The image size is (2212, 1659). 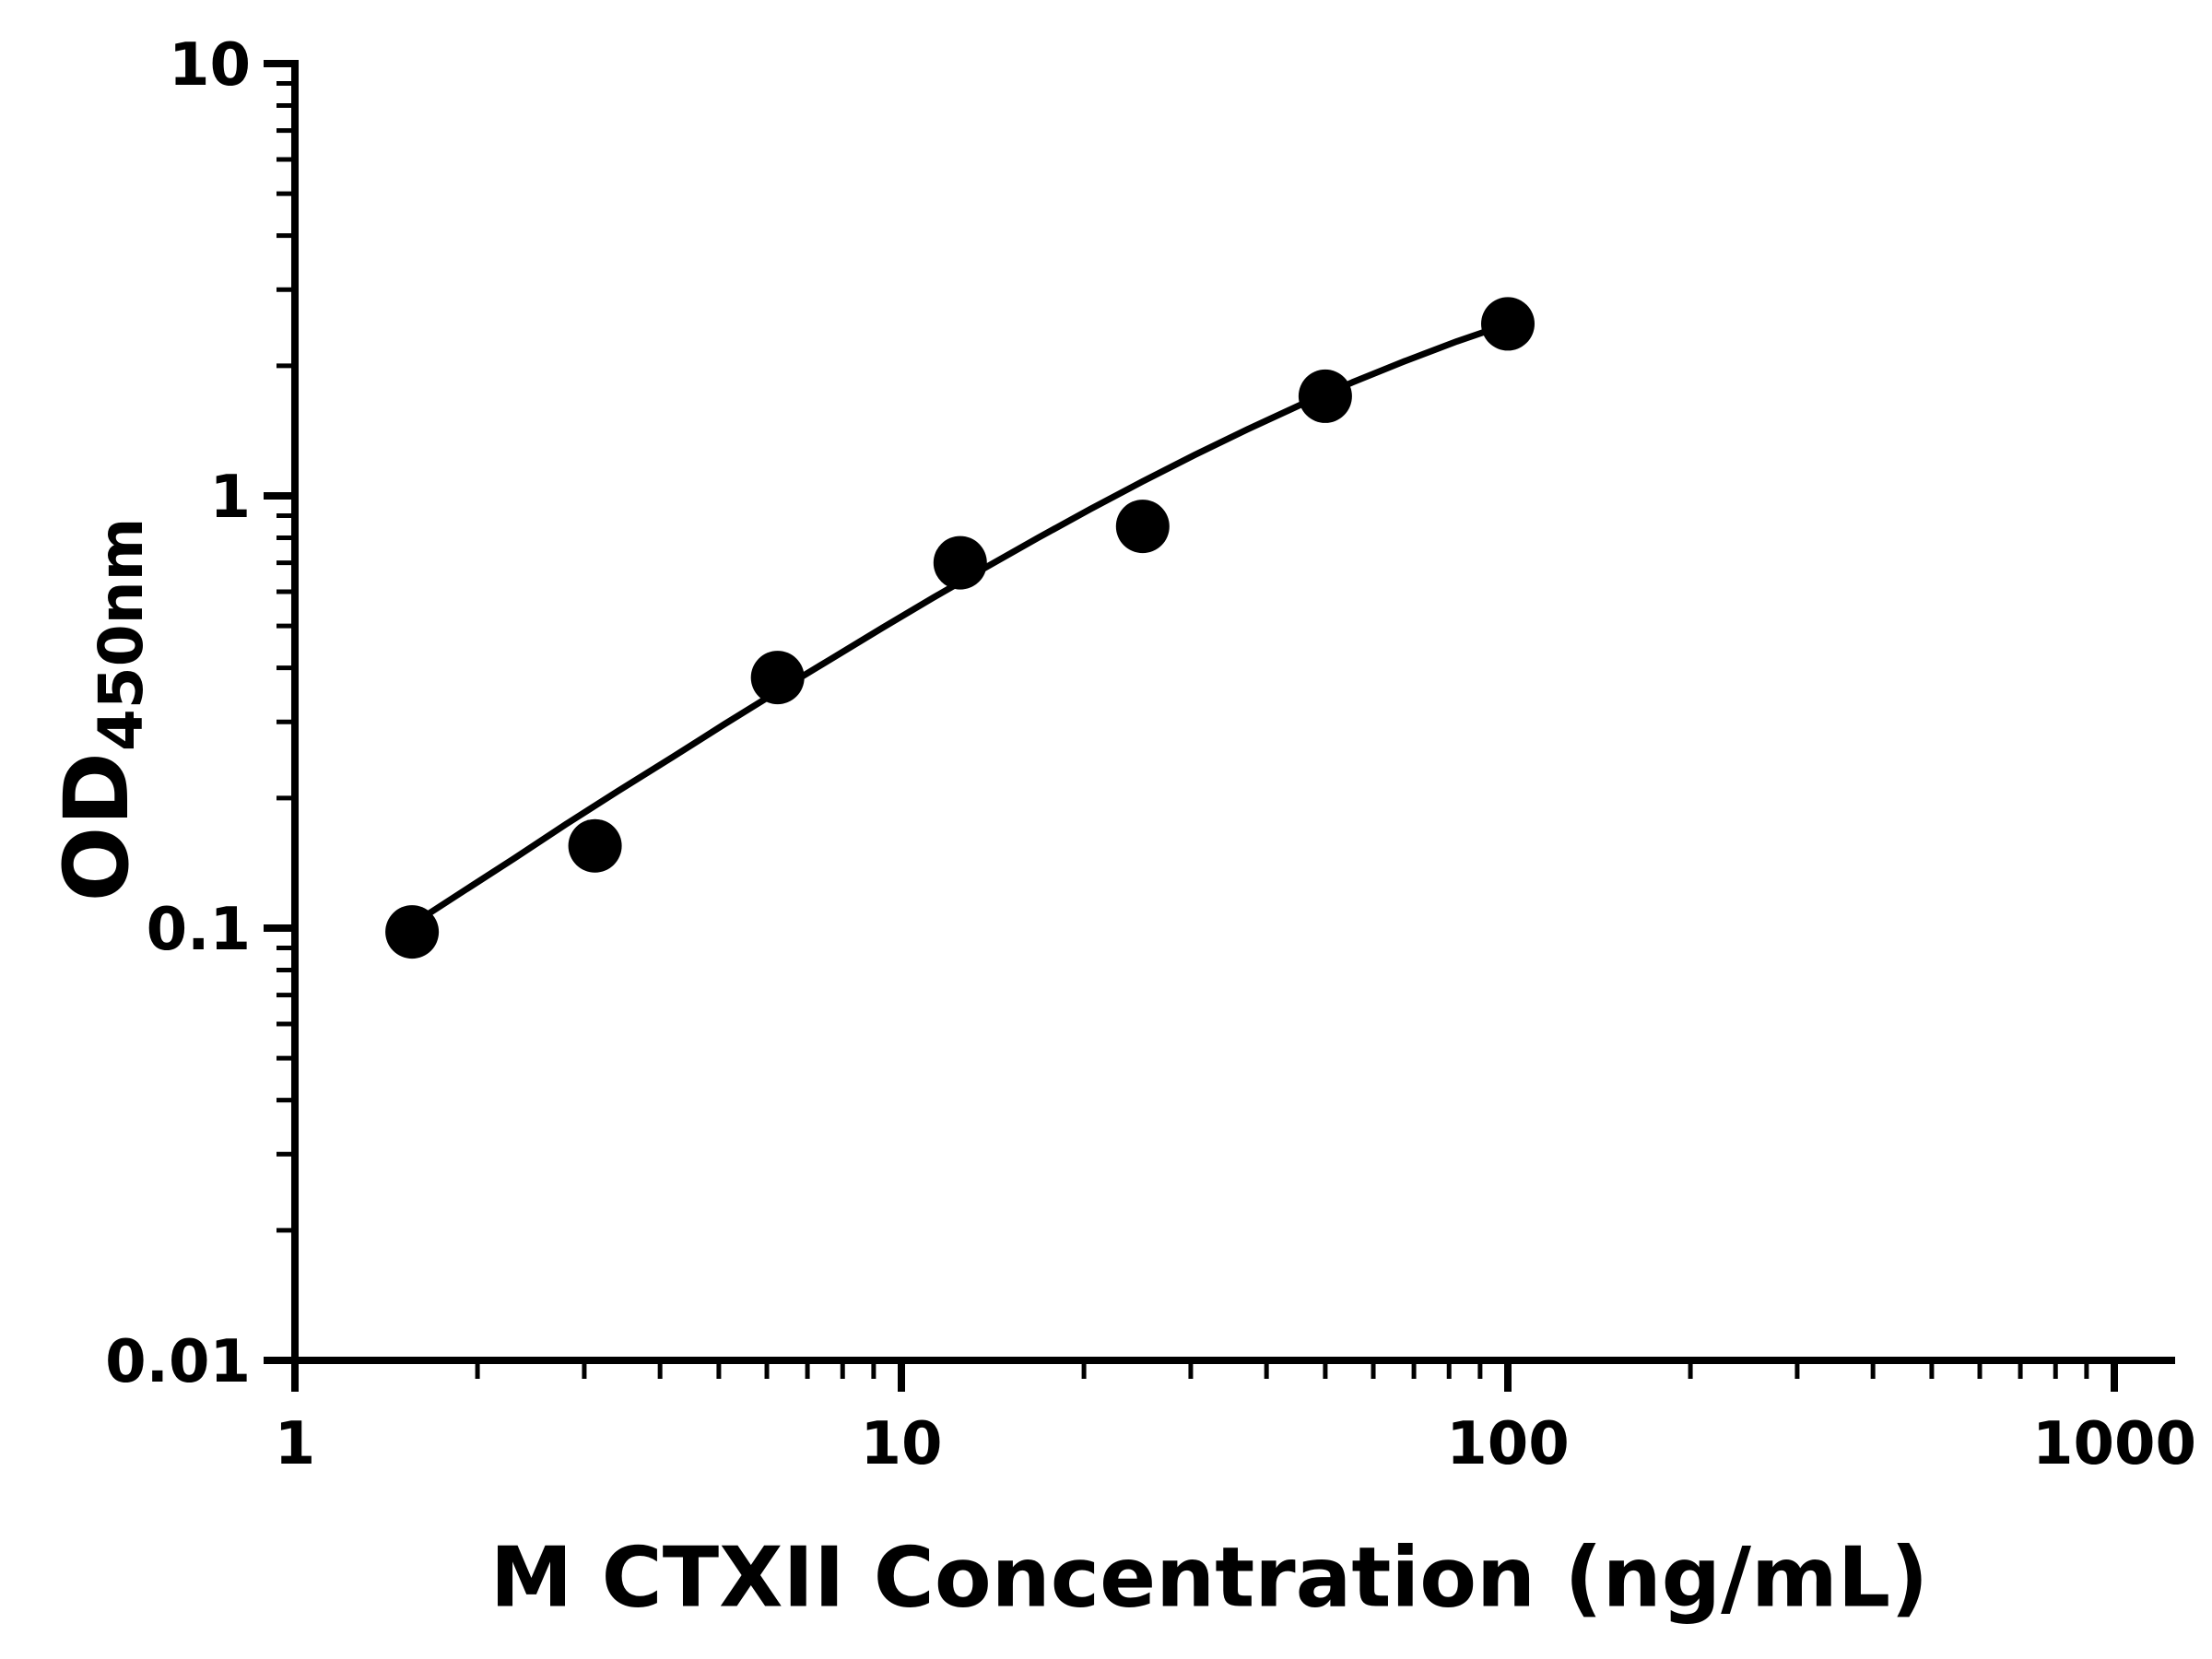 I want to click on y-tick-label: 0.01, so click(x=178, y=1362).